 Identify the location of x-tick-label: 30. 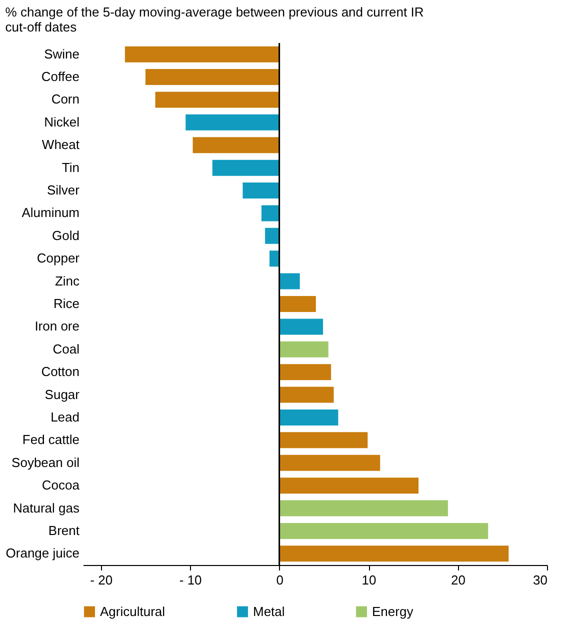
(540, 580).